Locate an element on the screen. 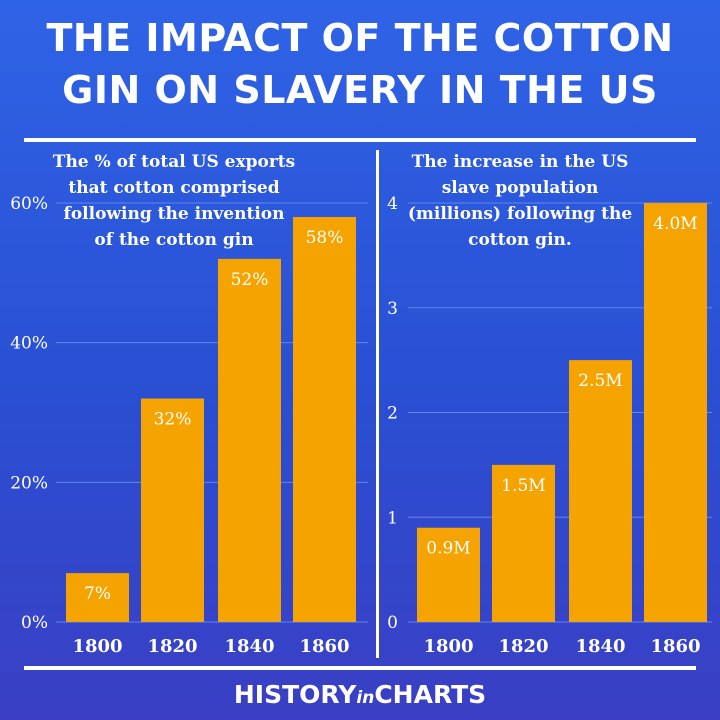 This screenshot has height=720, width=720. bottom-divider is located at coordinates (360, 668).